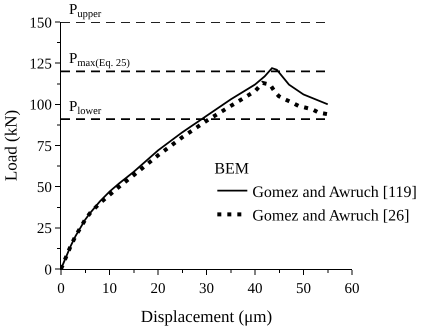 This screenshot has height=326, width=434. Describe the element at coordinates (331, 216) in the screenshot. I see `legend-label: Gomez and Awruch [26]` at that location.